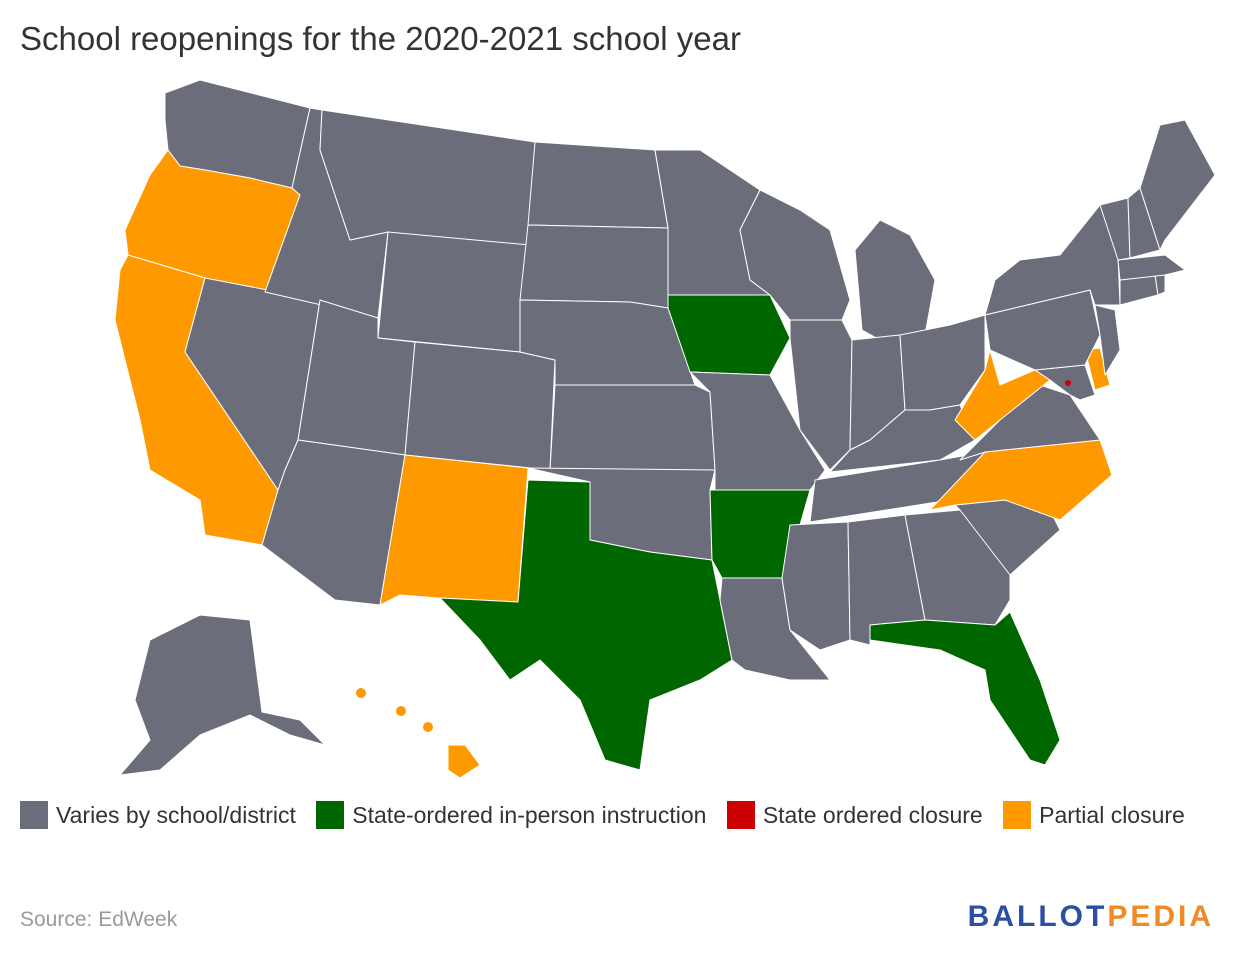 The height and width of the screenshot is (966, 1240). Describe the element at coordinates (1097, 369) in the screenshot. I see `state-DE` at that location.